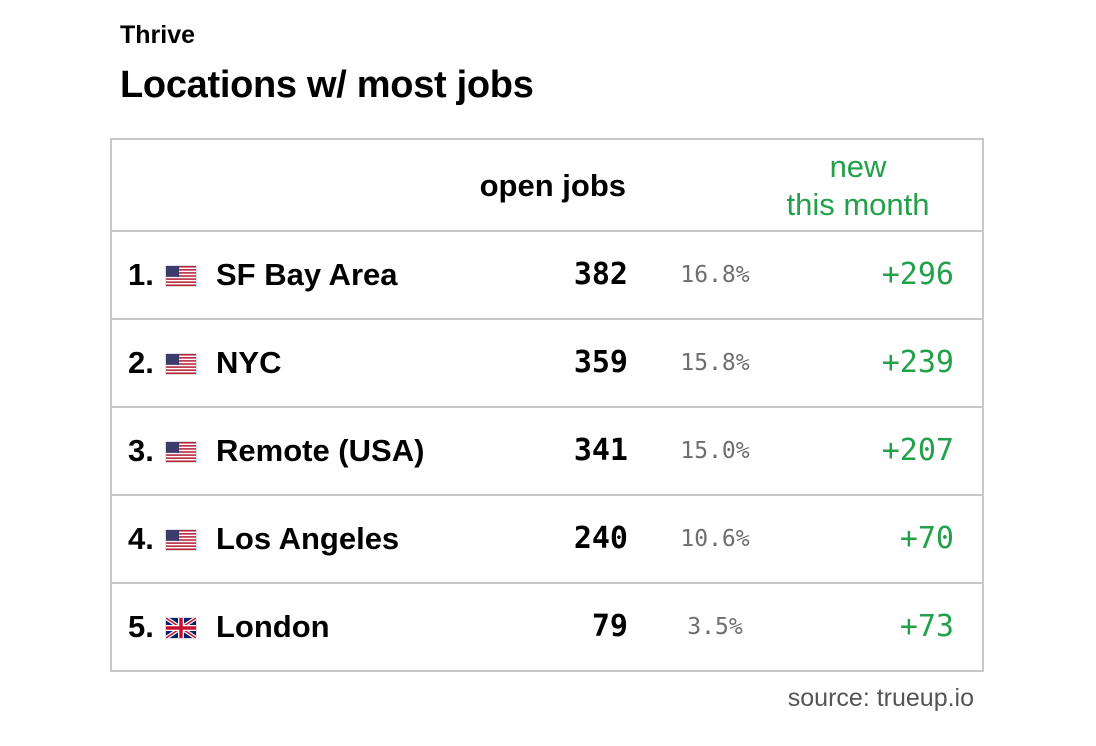  What do you see at coordinates (249, 362) in the screenshot?
I see `location-name: NYC` at bounding box center [249, 362].